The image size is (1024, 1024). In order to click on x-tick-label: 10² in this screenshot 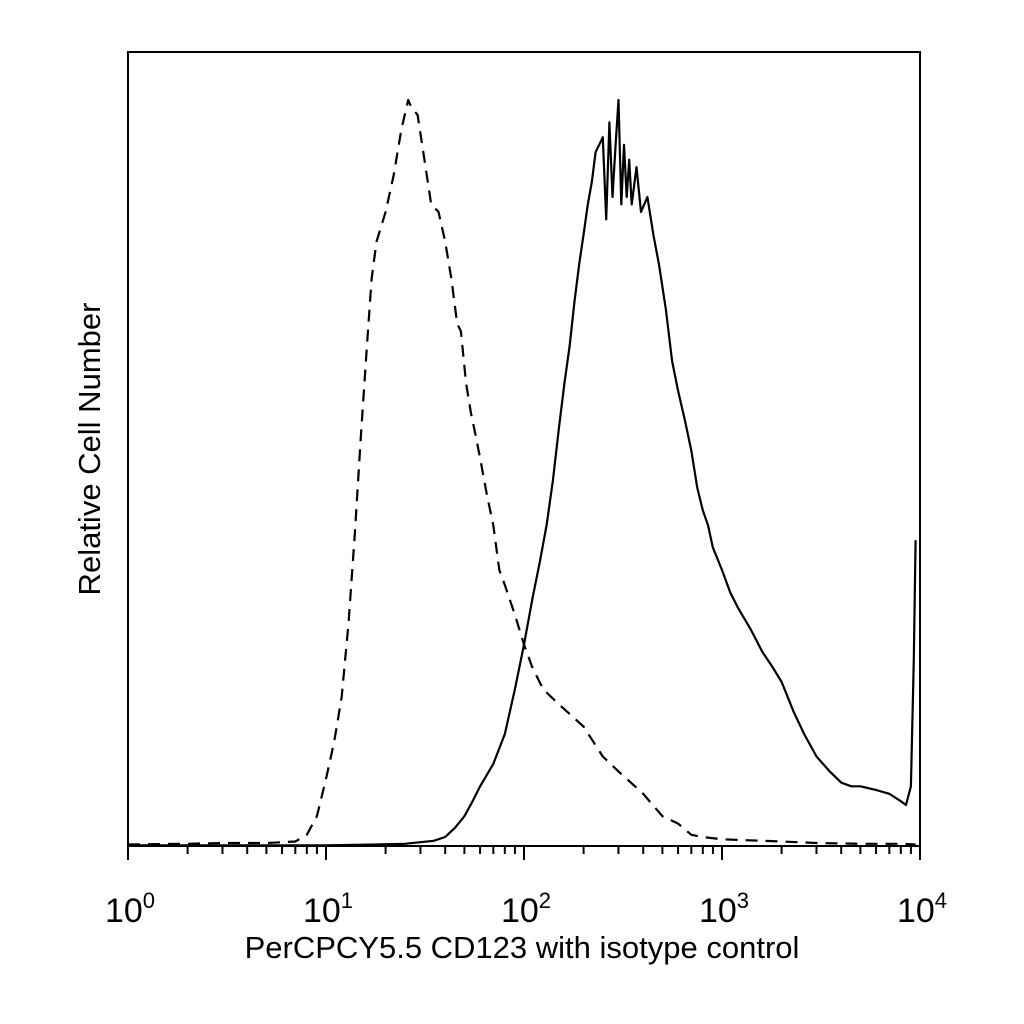, I will do `click(526, 909)`.